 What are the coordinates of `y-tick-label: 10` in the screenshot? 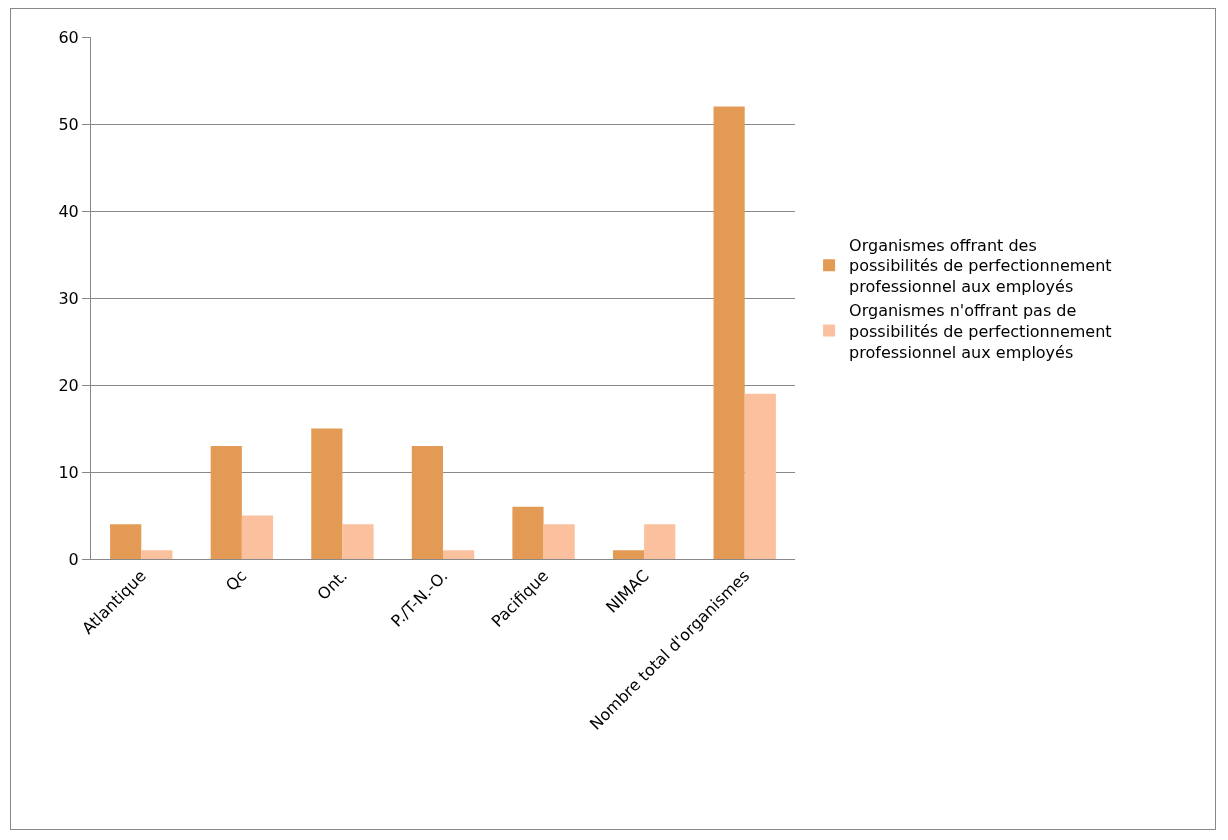 It's located at (68, 472).